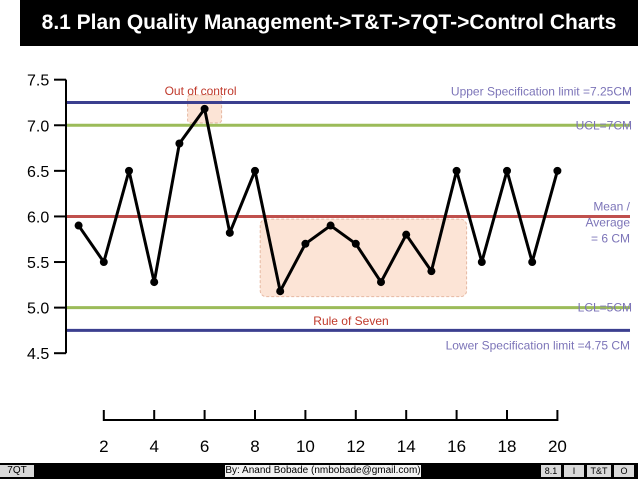 This screenshot has height=479, width=638. Describe the element at coordinates (557, 446) in the screenshot. I see `x-tick-label: 20` at that location.